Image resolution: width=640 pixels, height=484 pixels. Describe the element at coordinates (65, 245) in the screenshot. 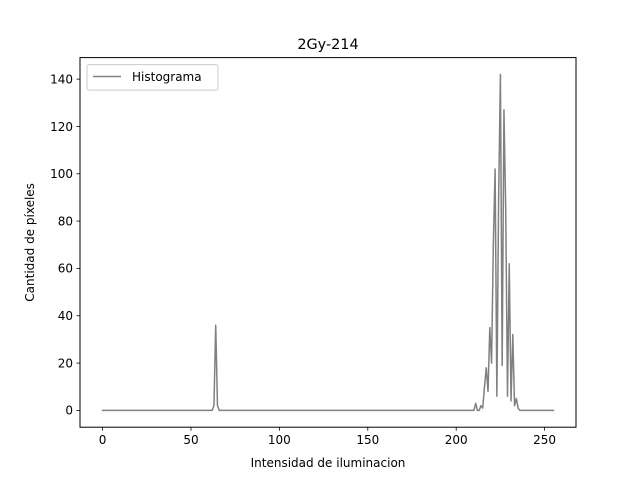

I see `y-axis: 0 20 40 60 80 100 120 140` at that location.